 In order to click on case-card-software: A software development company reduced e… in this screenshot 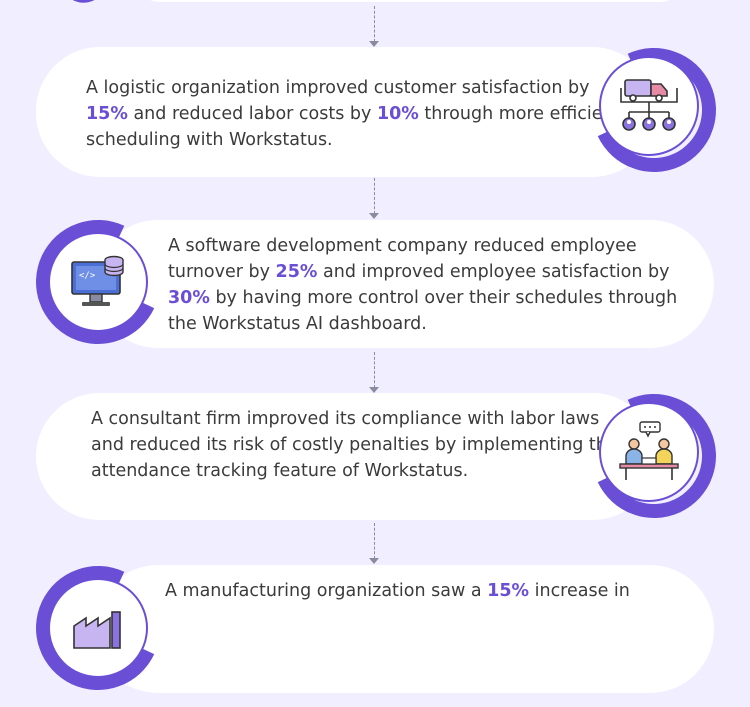, I will do `click(404, 284)`.